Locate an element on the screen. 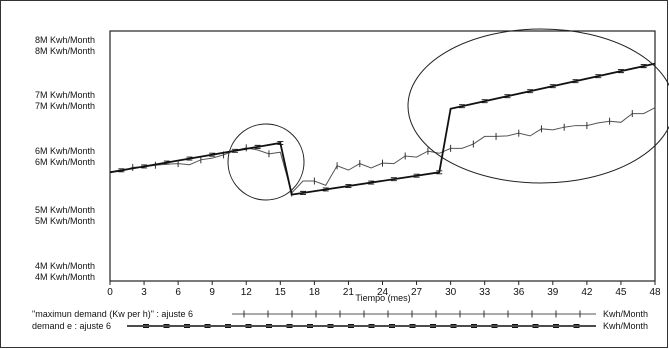 This screenshot has height=349, width=669. annotation-circle is located at coordinates (266, 162).